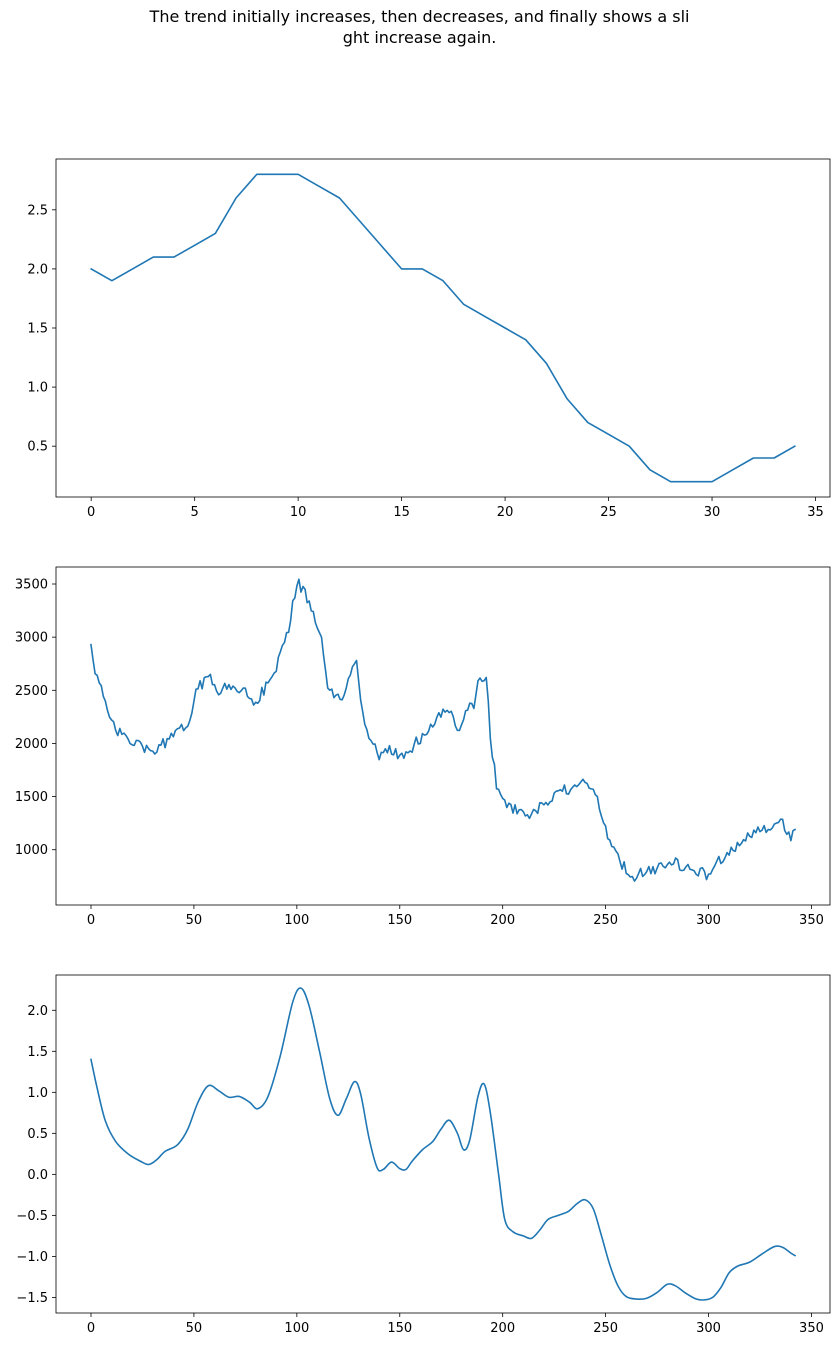 The width and height of the screenshot is (839, 1348). I want to click on x-tick-label: 25, so click(608, 512).